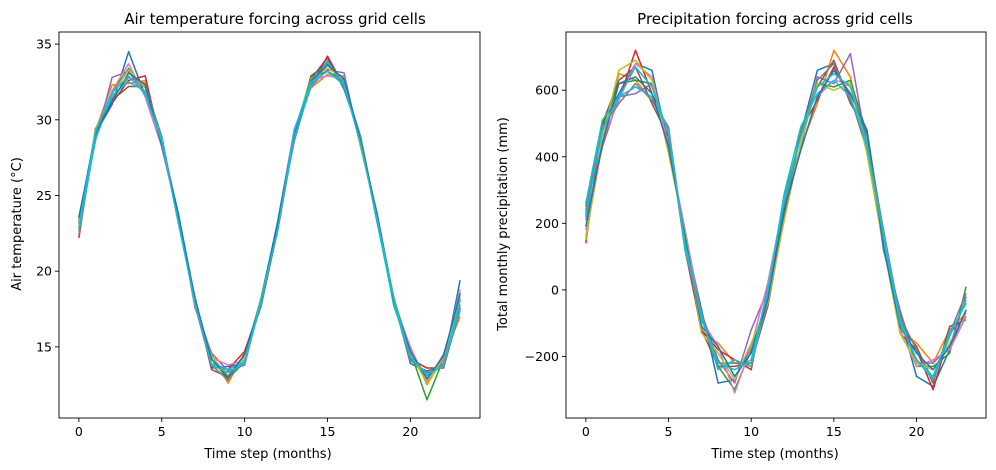 This screenshot has height=470, width=996. What do you see at coordinates (44, 195) in the screenshot?
I see `temperature-y-tick-label: 25` at bounding box center [44, 195].